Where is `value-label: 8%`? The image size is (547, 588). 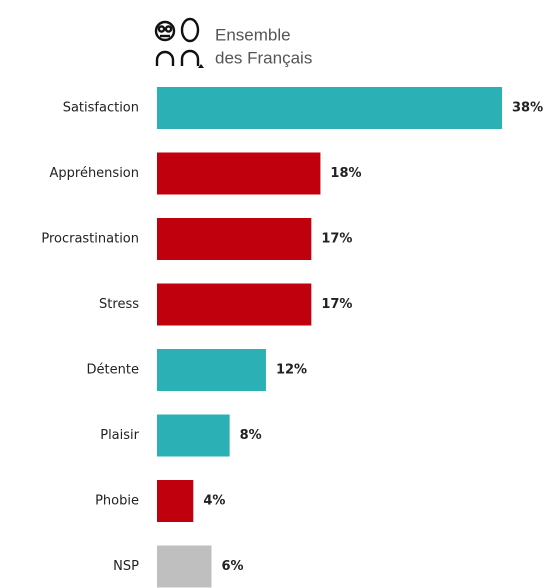 value-label: 8% is located at coordinates (251, 435).